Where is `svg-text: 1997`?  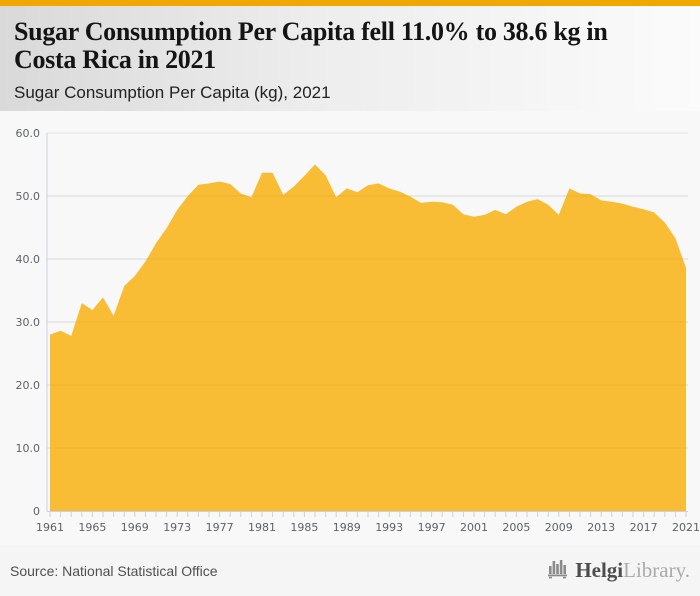 svg-text: 1997 is located at coordinates (432, 527).